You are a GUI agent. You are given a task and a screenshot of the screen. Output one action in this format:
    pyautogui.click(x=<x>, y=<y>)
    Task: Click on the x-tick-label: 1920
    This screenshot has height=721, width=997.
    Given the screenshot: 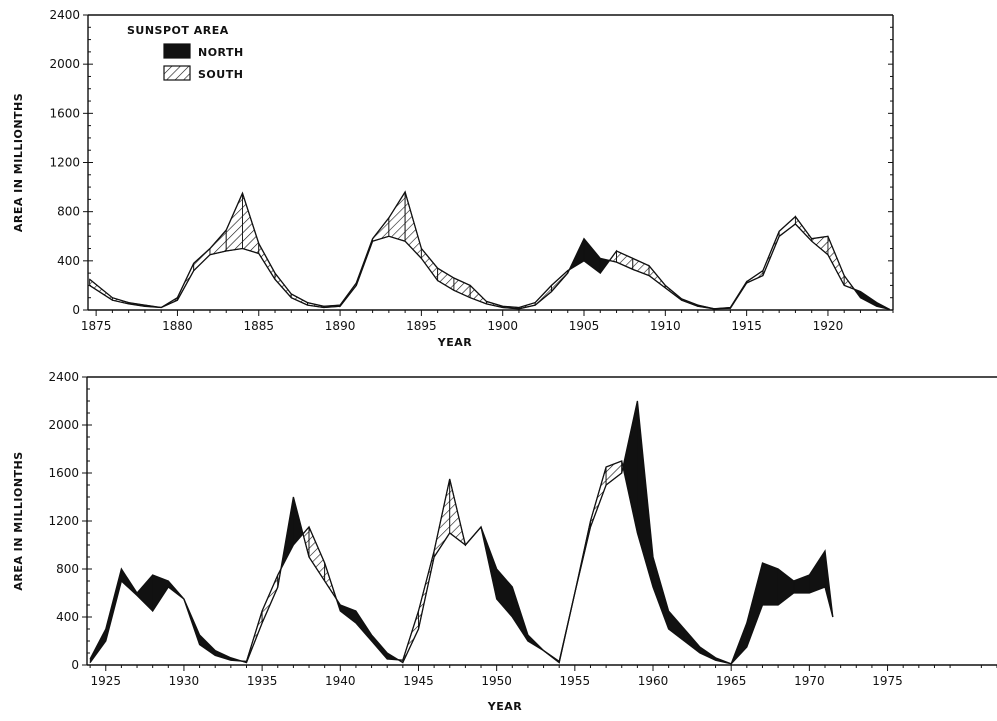 What is the action you would take?
    pyautogui.click(x=828, y=326)
    